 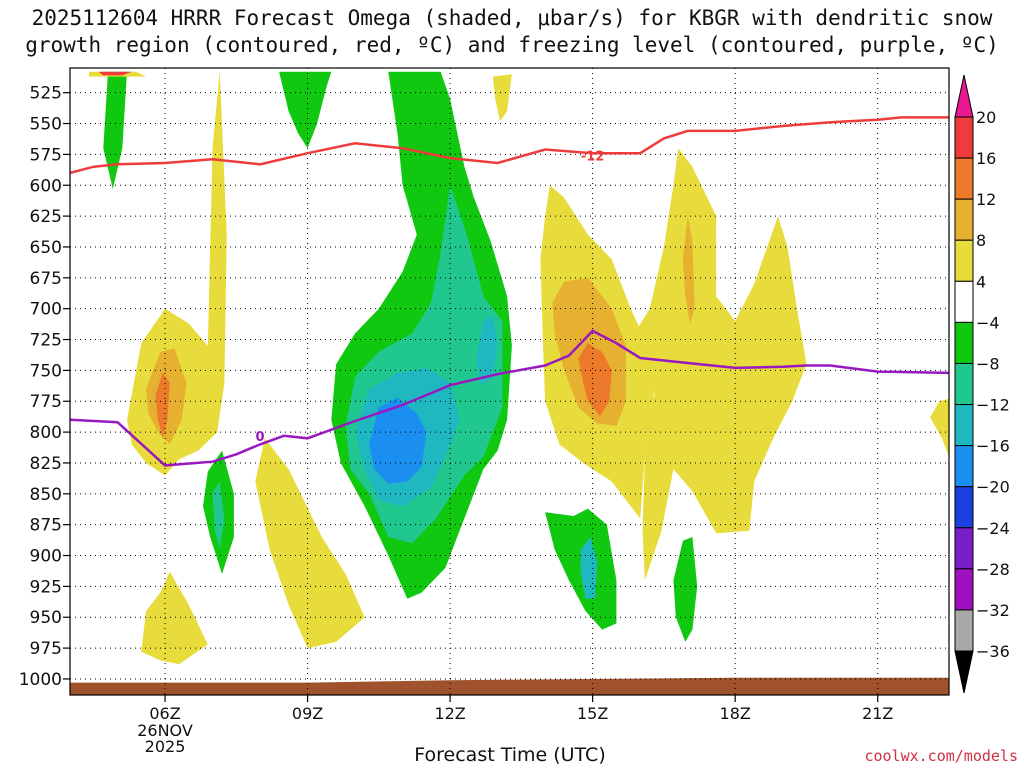 What do you see at coordinates (986, 199) in the screenshot?
I see `colorbar-label-2: 12` at bounding box center [986, 199].